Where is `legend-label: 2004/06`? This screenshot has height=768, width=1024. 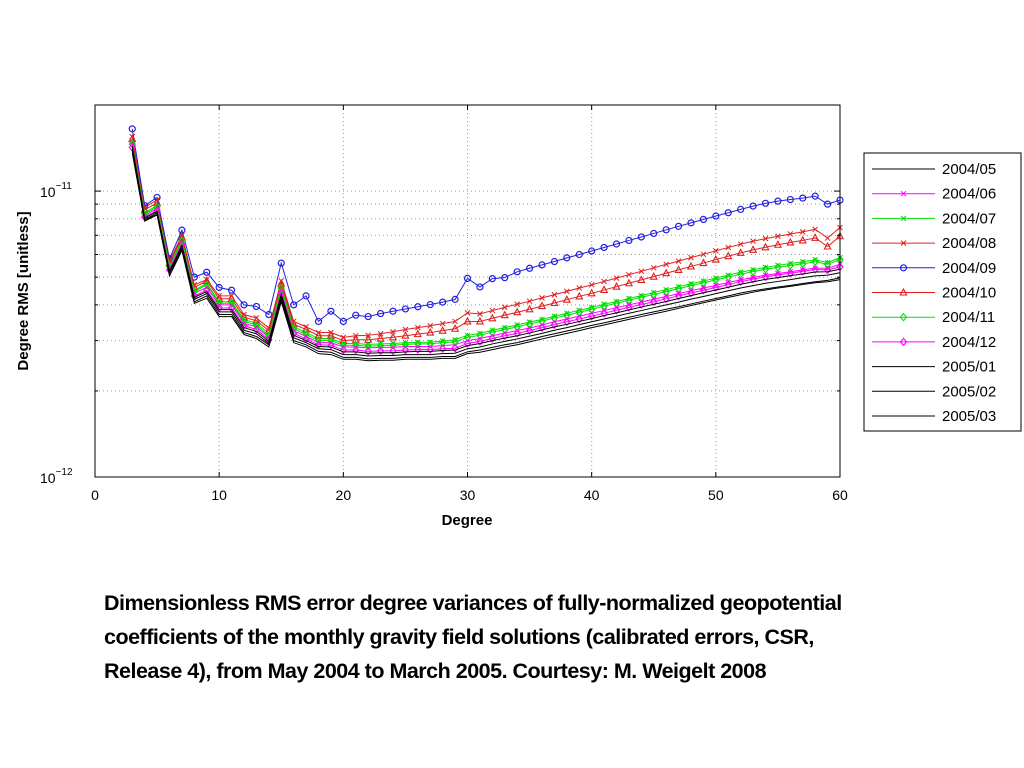
legend-label: 2004/06 is located at coordinates (969, 194).